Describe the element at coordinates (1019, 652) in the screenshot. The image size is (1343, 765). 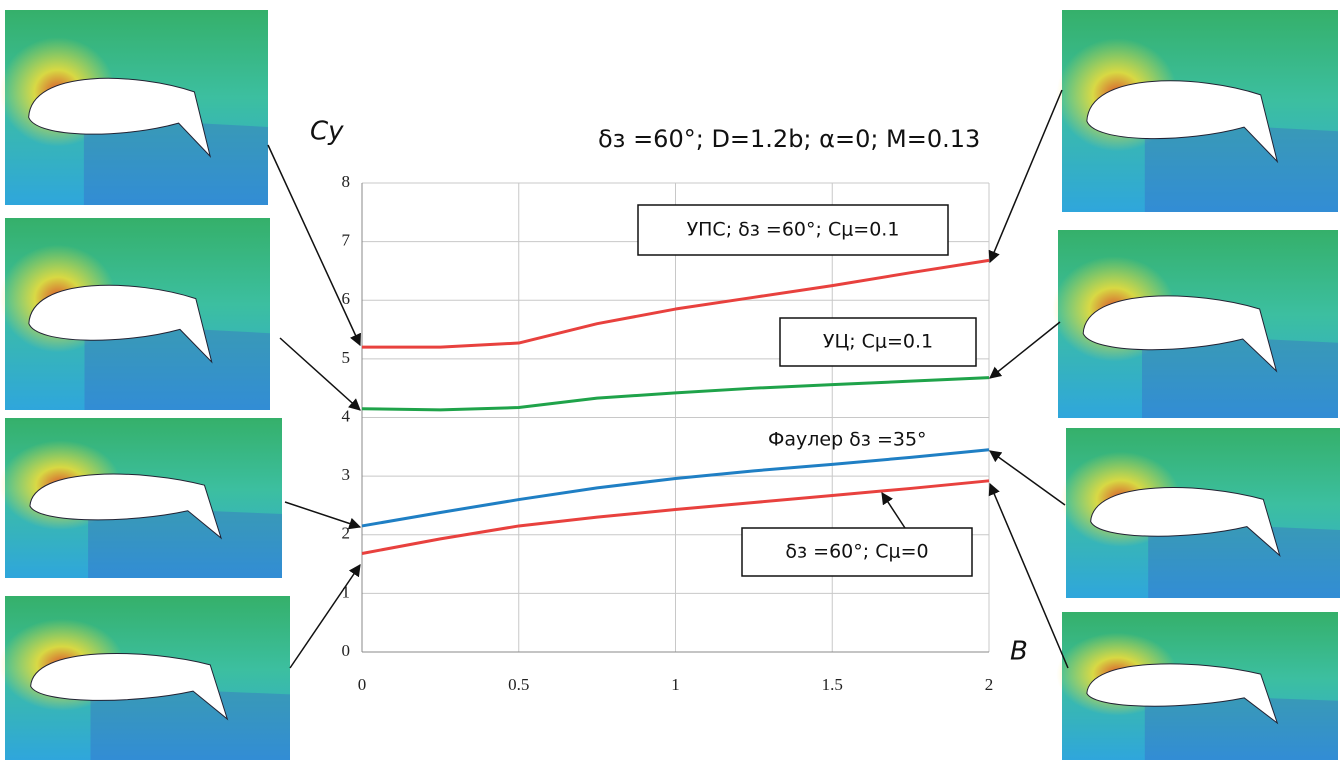
I see `x-axis-label: B` at that location.